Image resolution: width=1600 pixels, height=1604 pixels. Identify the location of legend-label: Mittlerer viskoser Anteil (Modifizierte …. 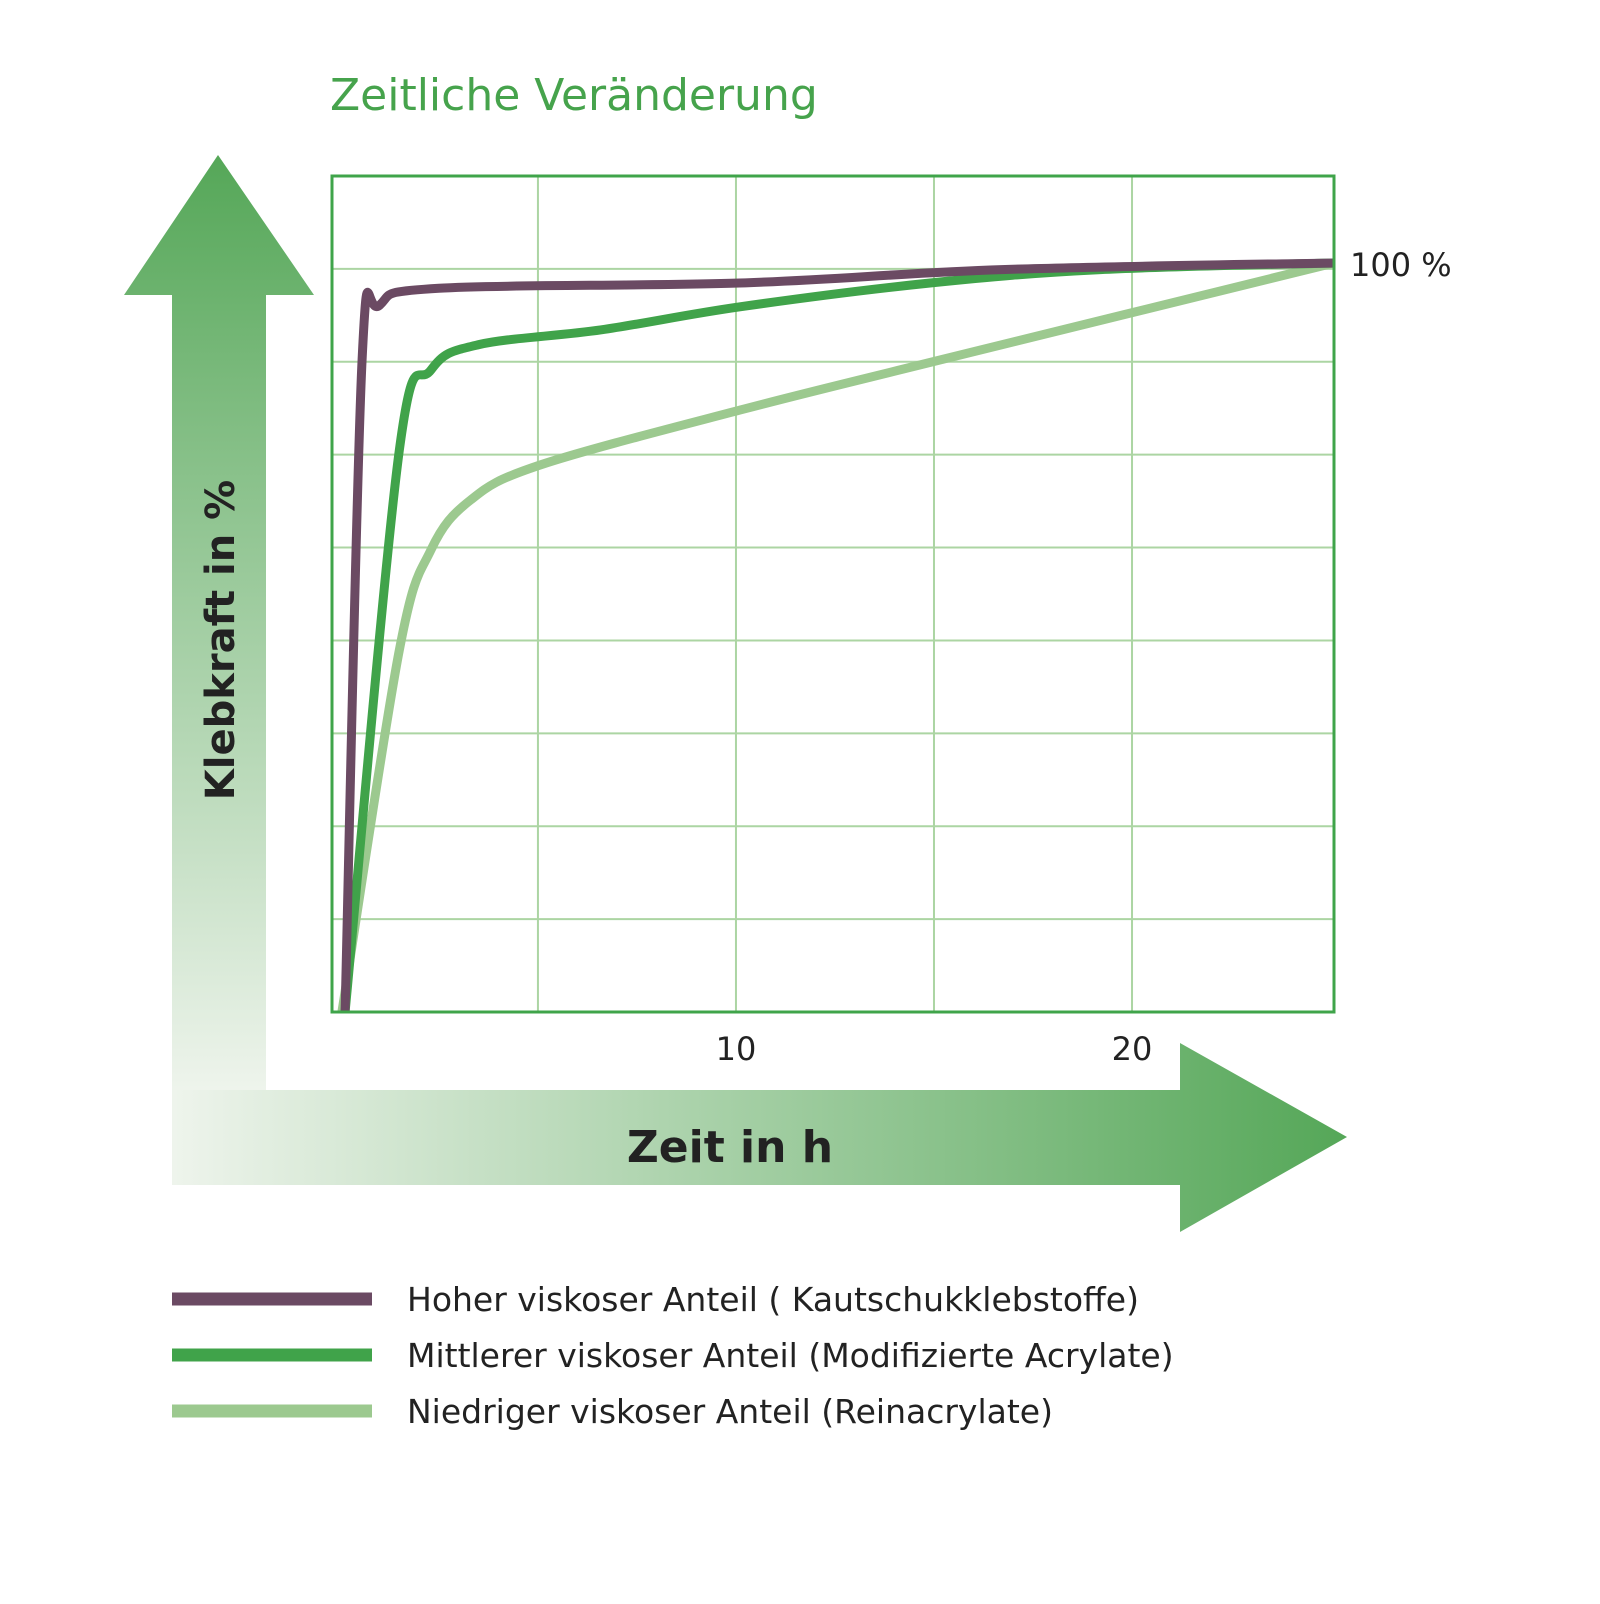
(790, 1355).